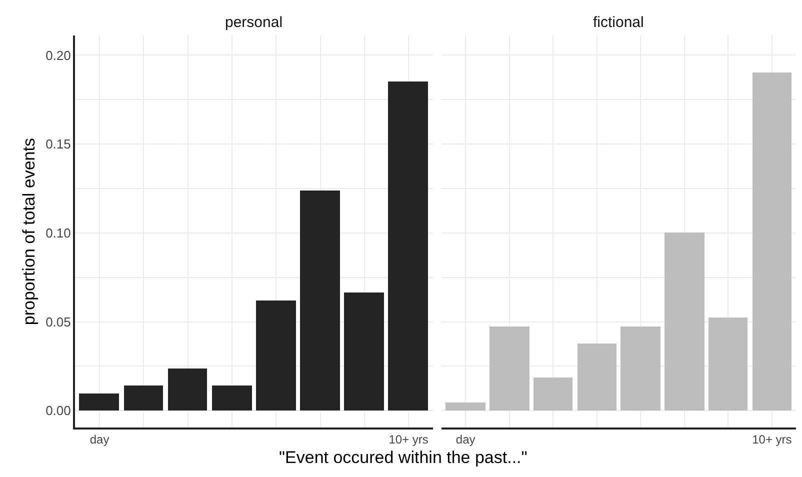 The image size is (802, 477). What do you see at coordinates (58, 55) in the screenshot?
I see `y-tick-label: 0.20` at bounding box center [58, 55].